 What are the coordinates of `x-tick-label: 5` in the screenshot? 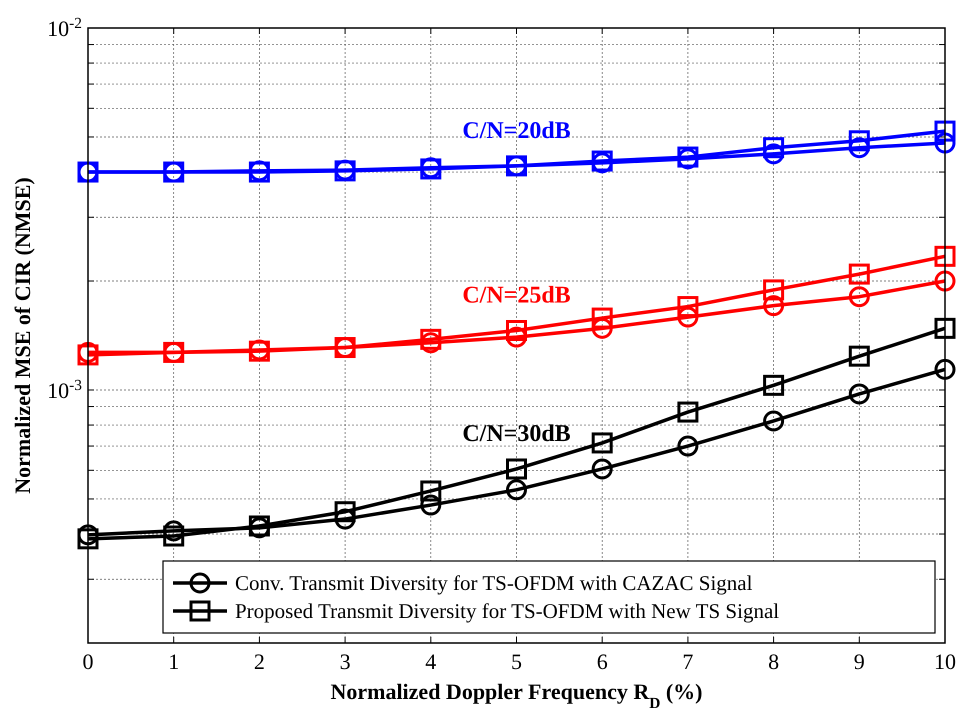 It's located at (516, 661).